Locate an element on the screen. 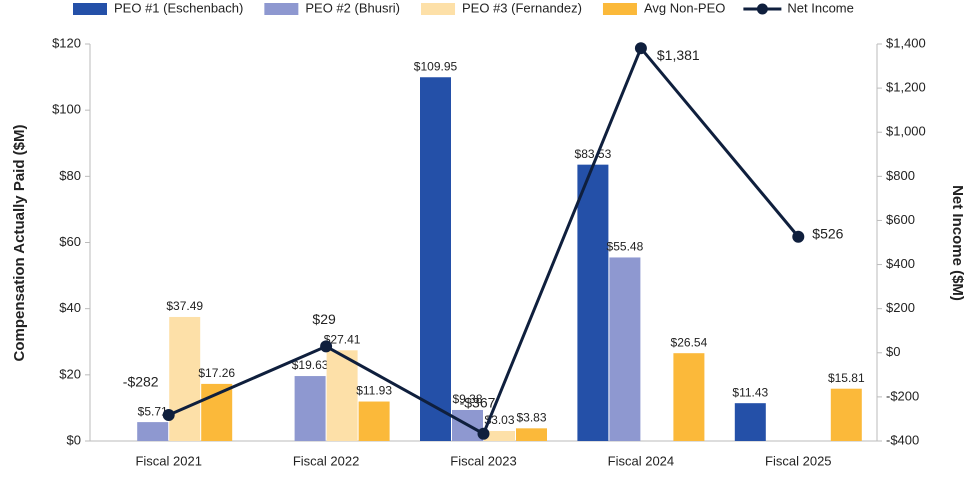 This screenshot has height=478, width=969. y2-tick-label: $400 is located at coordinates (900, 263).